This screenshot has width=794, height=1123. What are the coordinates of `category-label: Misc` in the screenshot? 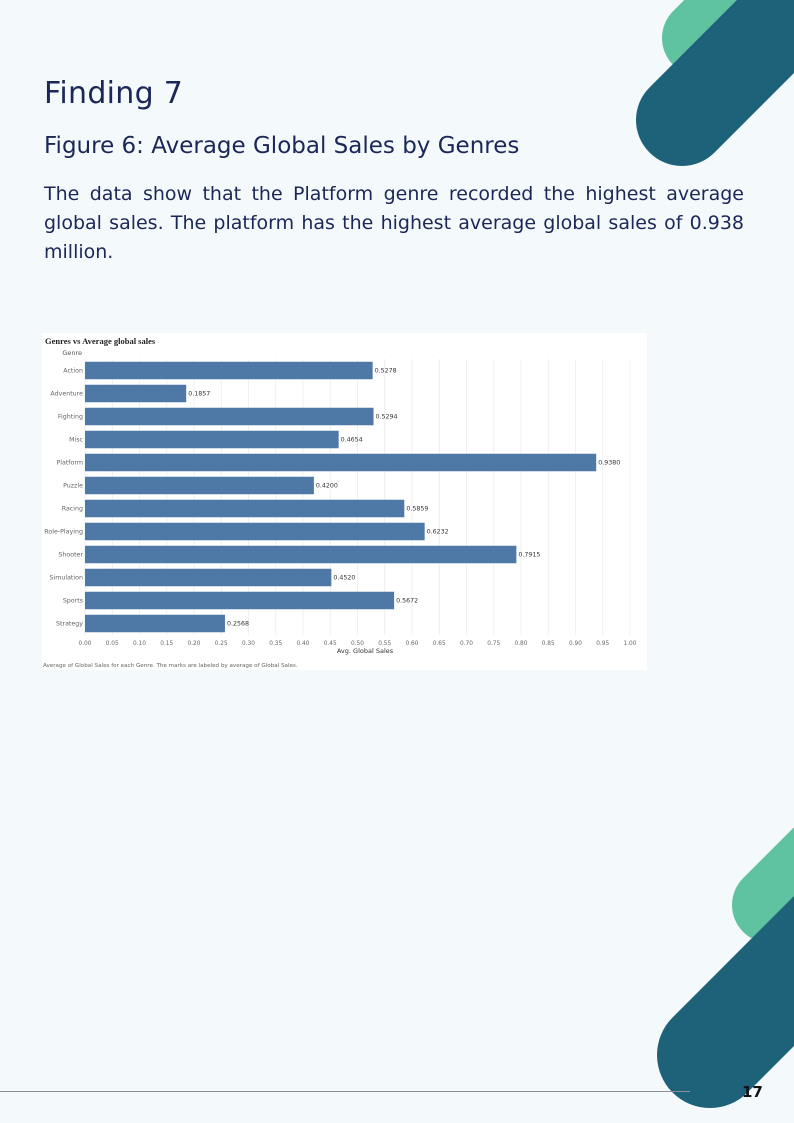 It's located at (76, 440).